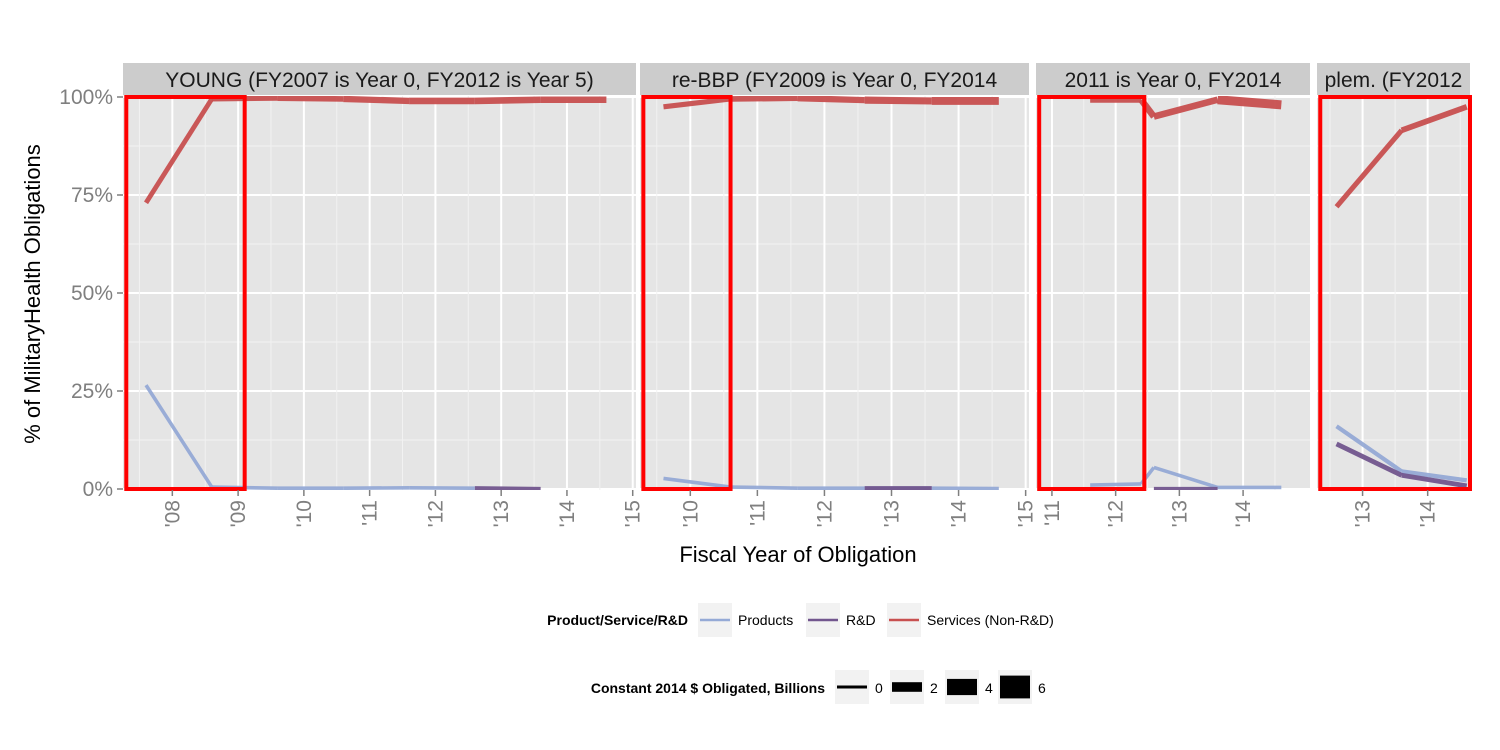  I want to click on legend-size-label: 6, so click(1042, 688).